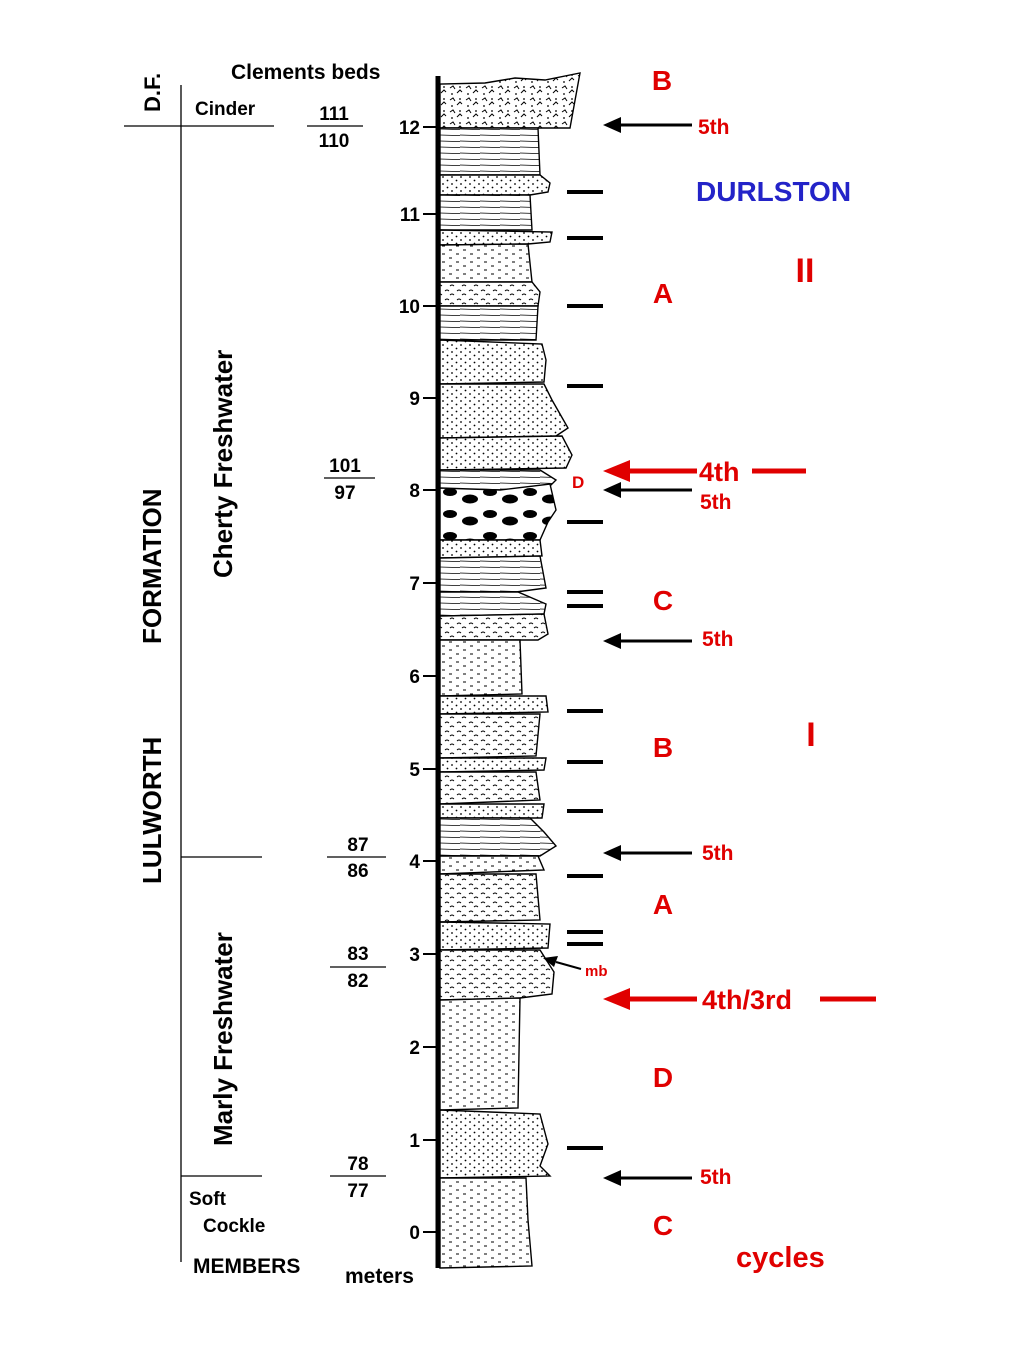 Image resolution: width=1024 pixels, height=1365 pixels. Describe the element at coordinates (414, 584) in the screenshot. I see `meter-tick-label: 7` at that location.